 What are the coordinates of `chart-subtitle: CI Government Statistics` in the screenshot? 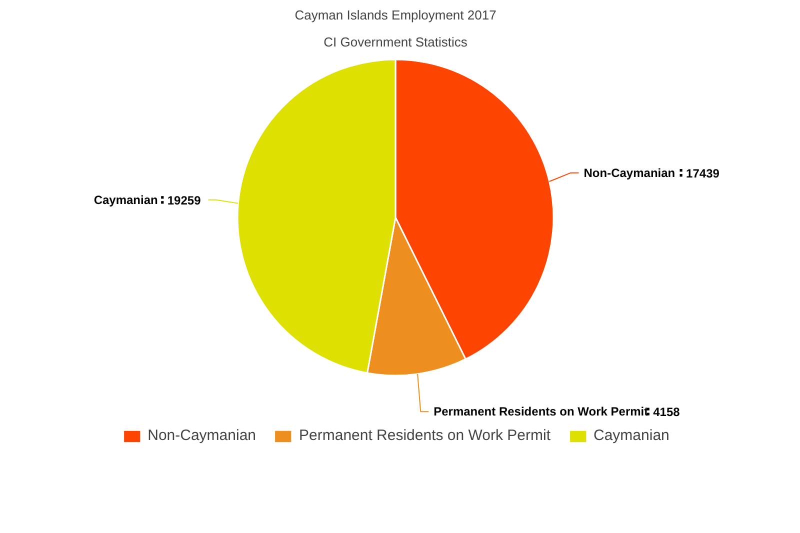 It's located at (396, 42).